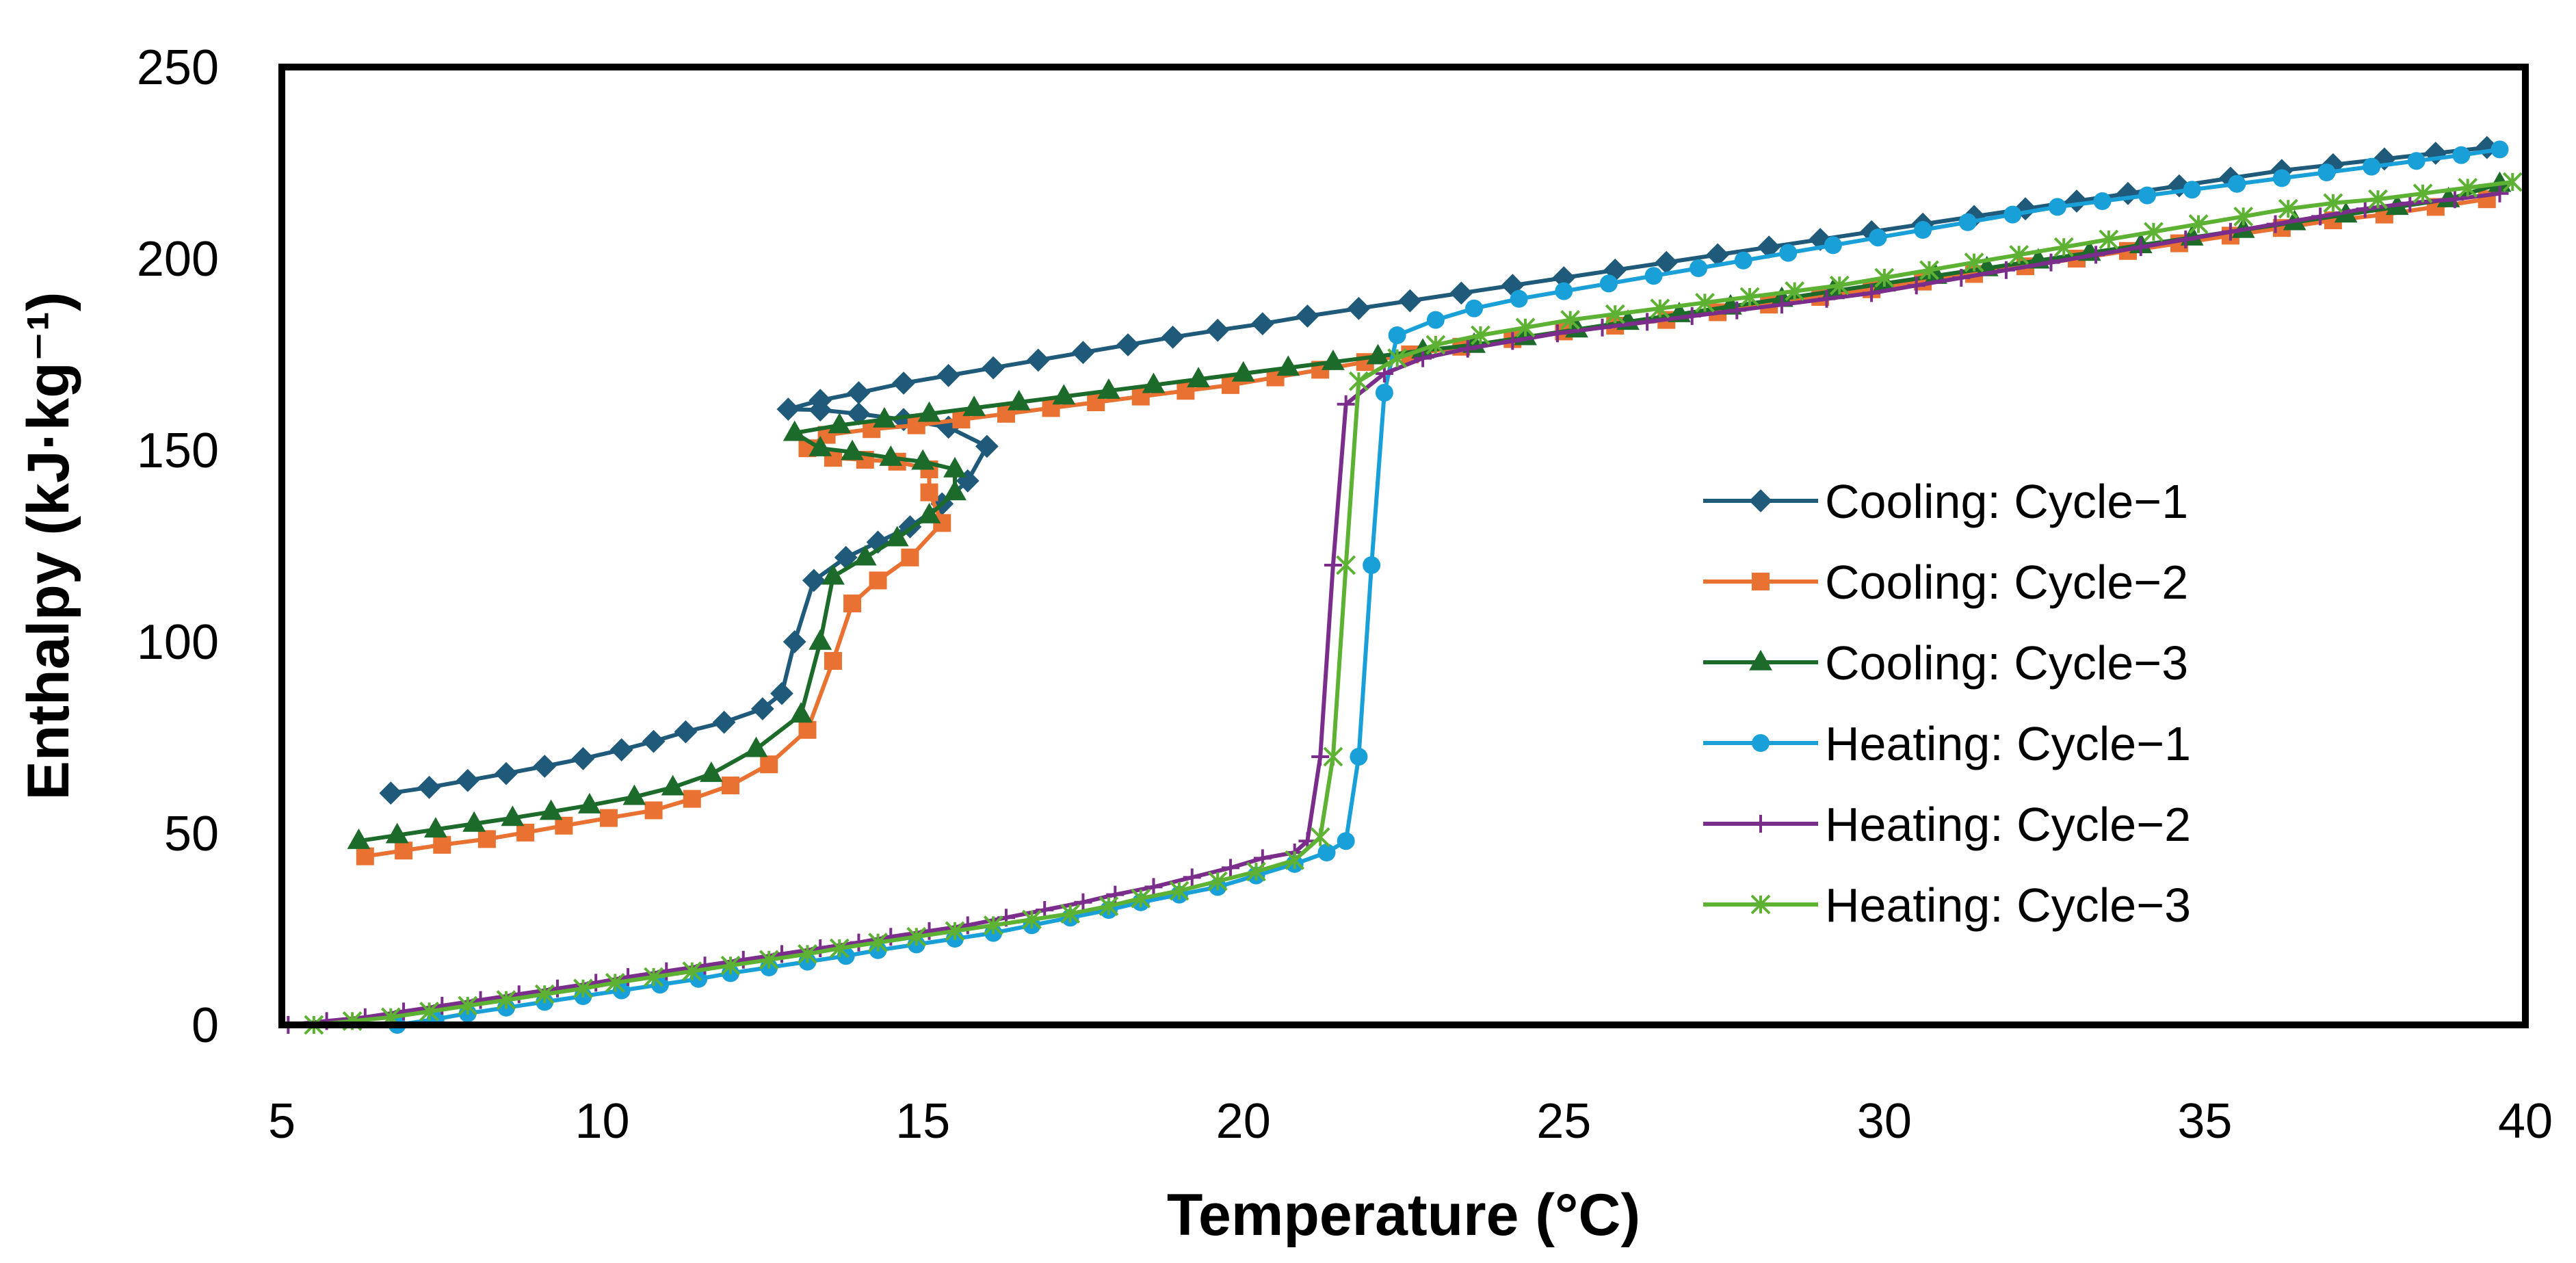 This screenshot has height=1263, width=2576. What do you see at coordinates (2006, 501) in the screenshot?
I see `legend-label: Cooling: Cycle−1` at bounding box center [2006, 501].